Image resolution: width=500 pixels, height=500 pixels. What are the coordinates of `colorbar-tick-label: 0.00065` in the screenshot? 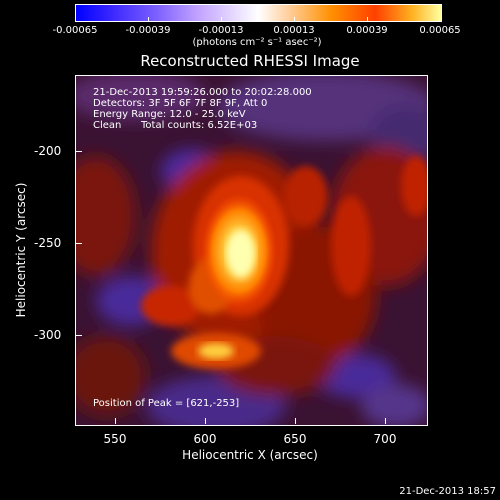 It's located at (440, 30).